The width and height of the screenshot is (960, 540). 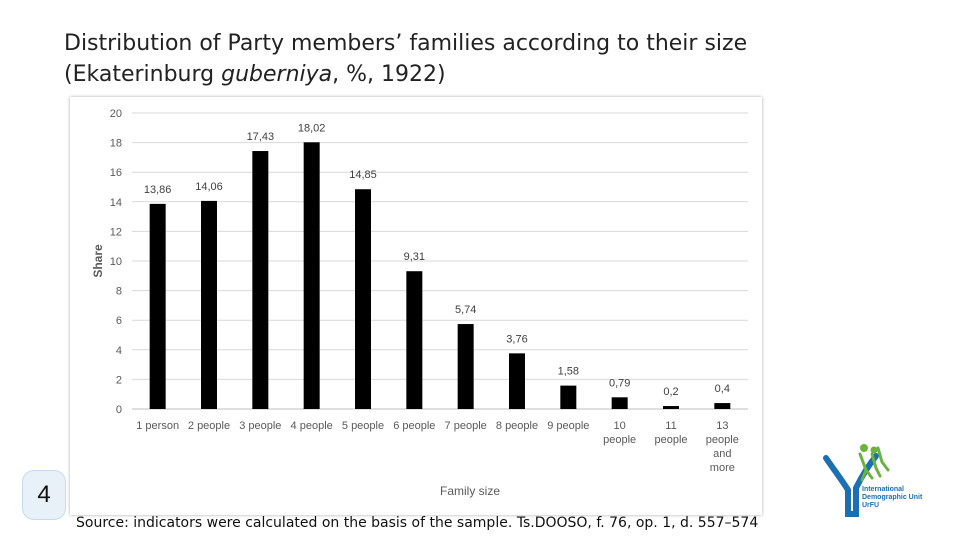 I want to click on data-label: 5,74, so click(x=465, y=310).